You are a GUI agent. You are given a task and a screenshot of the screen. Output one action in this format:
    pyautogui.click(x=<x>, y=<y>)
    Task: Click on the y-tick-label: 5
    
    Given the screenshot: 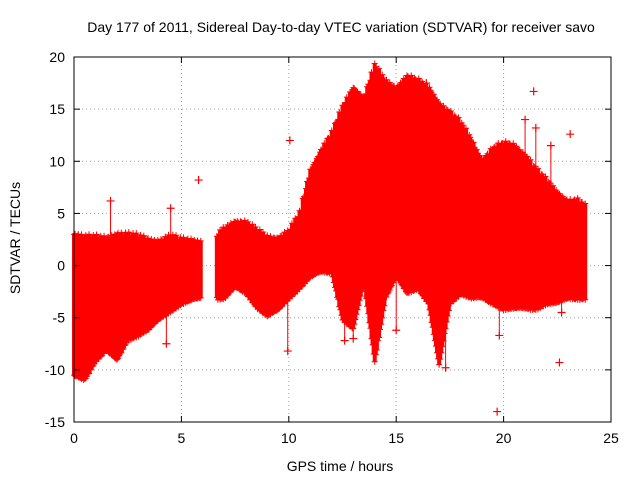 What is the action you would take?
    pyautogui.click(x=61, y=213)
    